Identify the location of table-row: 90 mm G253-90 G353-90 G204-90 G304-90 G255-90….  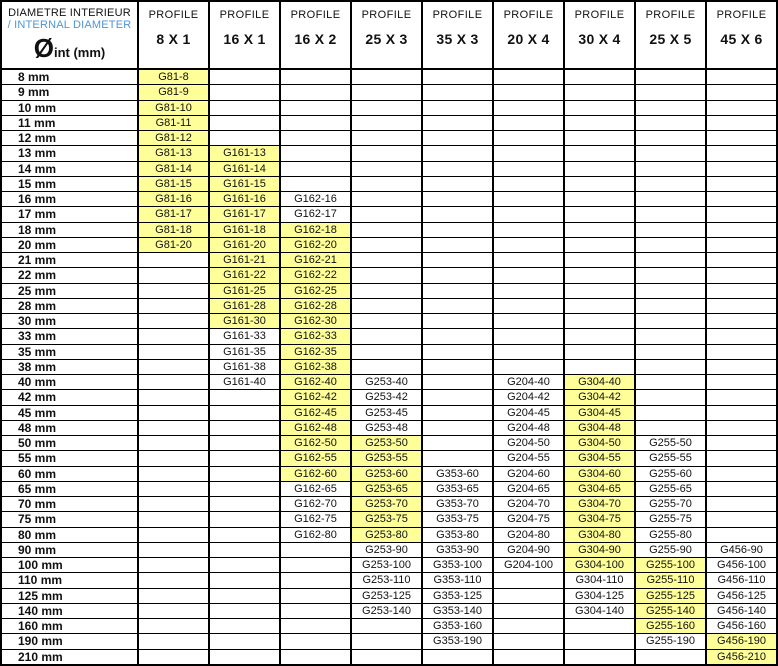
(389, 550).